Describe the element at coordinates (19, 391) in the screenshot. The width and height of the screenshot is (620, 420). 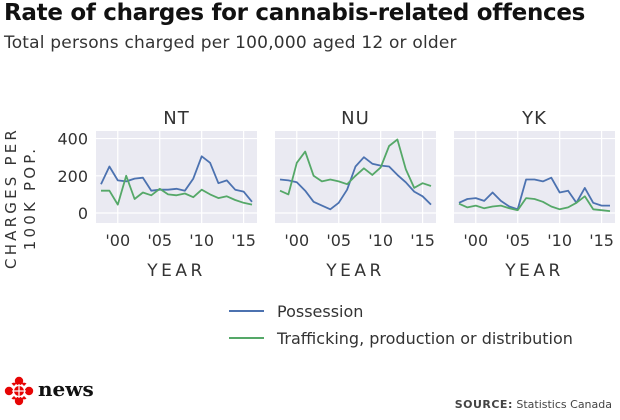
I see `cbc-gem-logo-icon` at that location.